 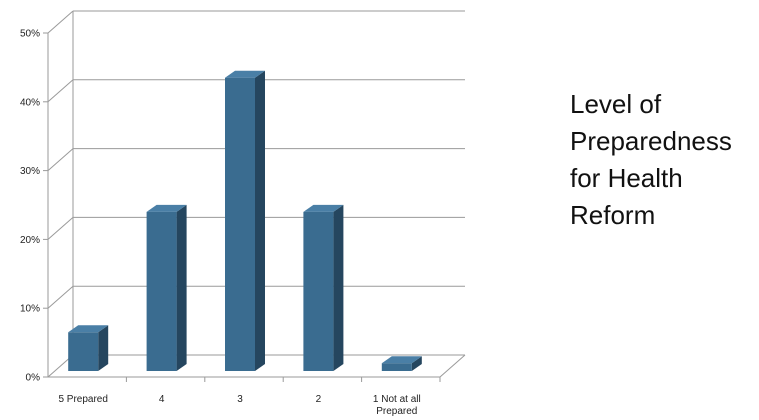 I want to click on y-tick-label: 20%, so click(x=30, y=240).